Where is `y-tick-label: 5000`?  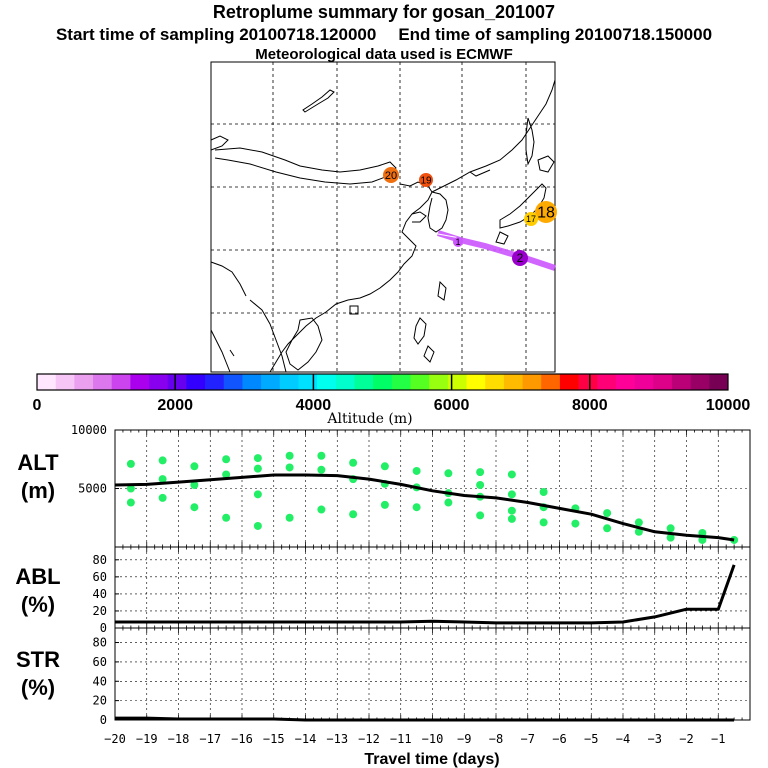
y-tick-label: 5000 is located at coordinates (92, 489).